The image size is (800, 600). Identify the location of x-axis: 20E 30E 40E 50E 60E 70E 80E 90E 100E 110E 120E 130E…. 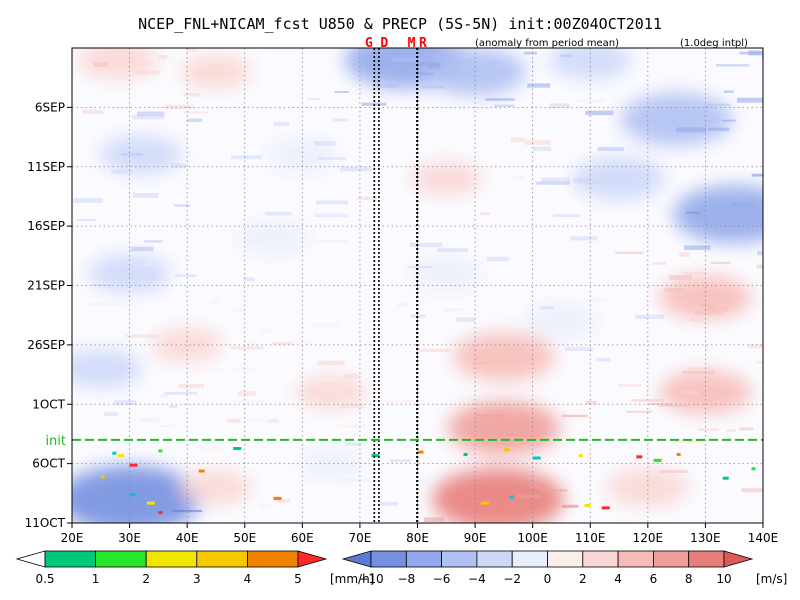
(419, 534).